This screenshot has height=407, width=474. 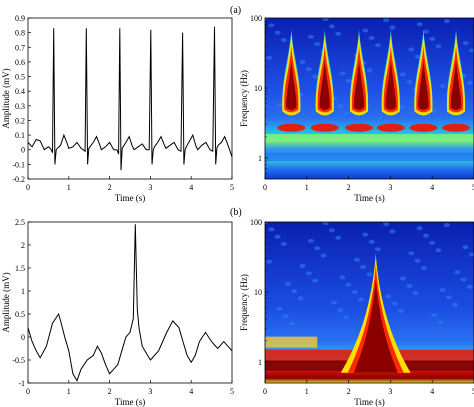 I want to click on y-tick-label: 0.1, so click(x=20, y=135).